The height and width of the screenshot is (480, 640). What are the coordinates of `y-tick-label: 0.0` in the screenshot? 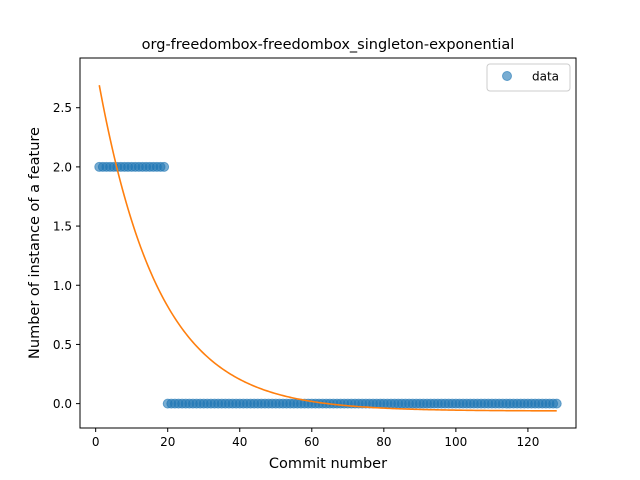 It's located at (62, 404).